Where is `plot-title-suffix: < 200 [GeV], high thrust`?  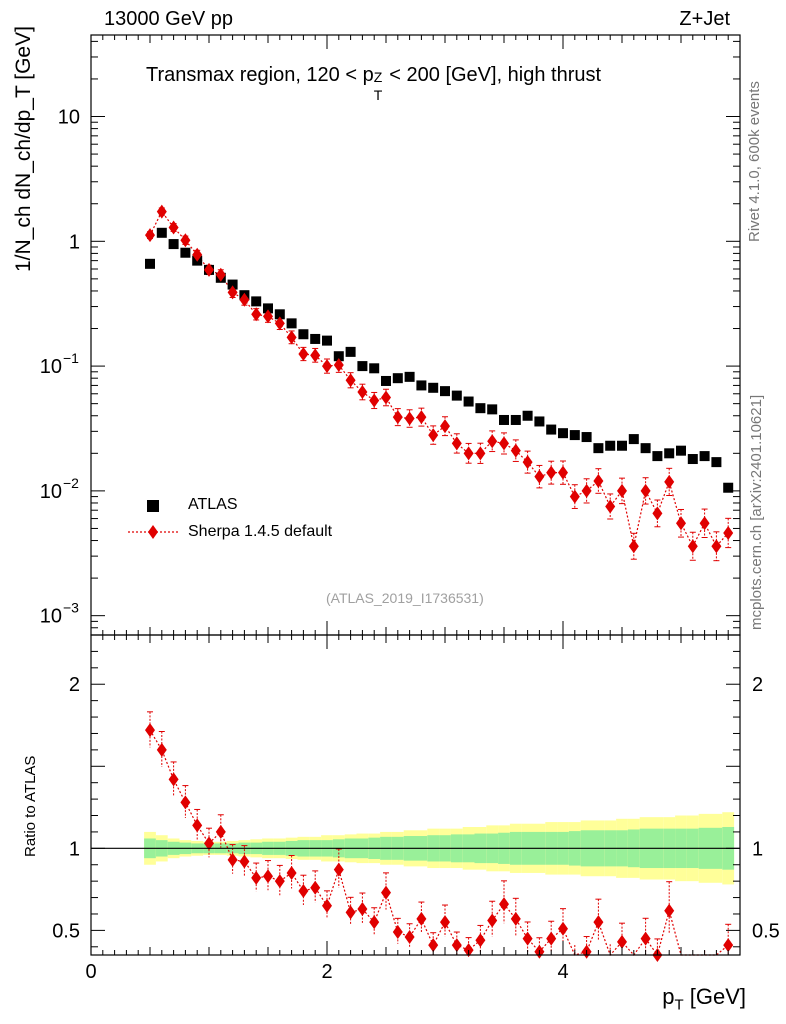
plot-title-suffix: < 200 [GeV], high thrust is located at coordinates (492, 75).